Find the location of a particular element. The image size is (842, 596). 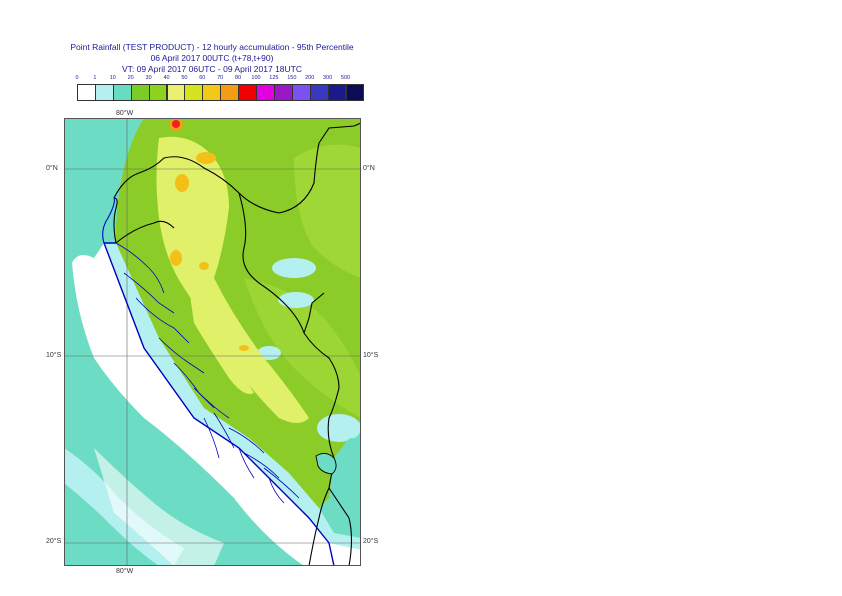

lon-label-top: 80°W is located at coordinates (125, 113).